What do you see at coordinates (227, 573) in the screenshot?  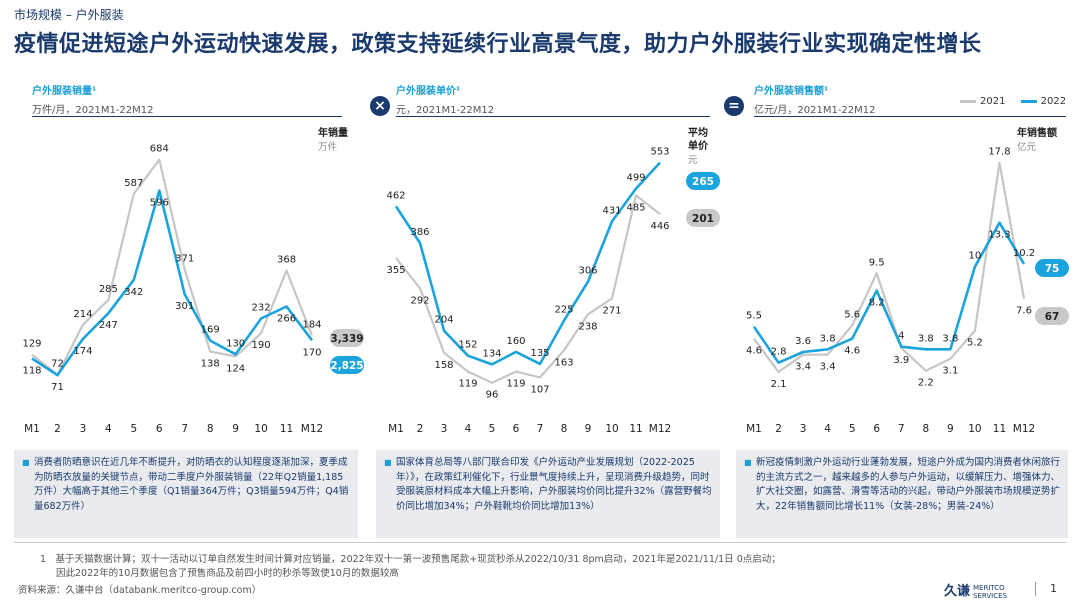 I see `footnote-line-2: 因此2022年的10月数据包含了预售商品及前四小时的秒杀等致使10月的数据较高` at bounding box center [227, 573].